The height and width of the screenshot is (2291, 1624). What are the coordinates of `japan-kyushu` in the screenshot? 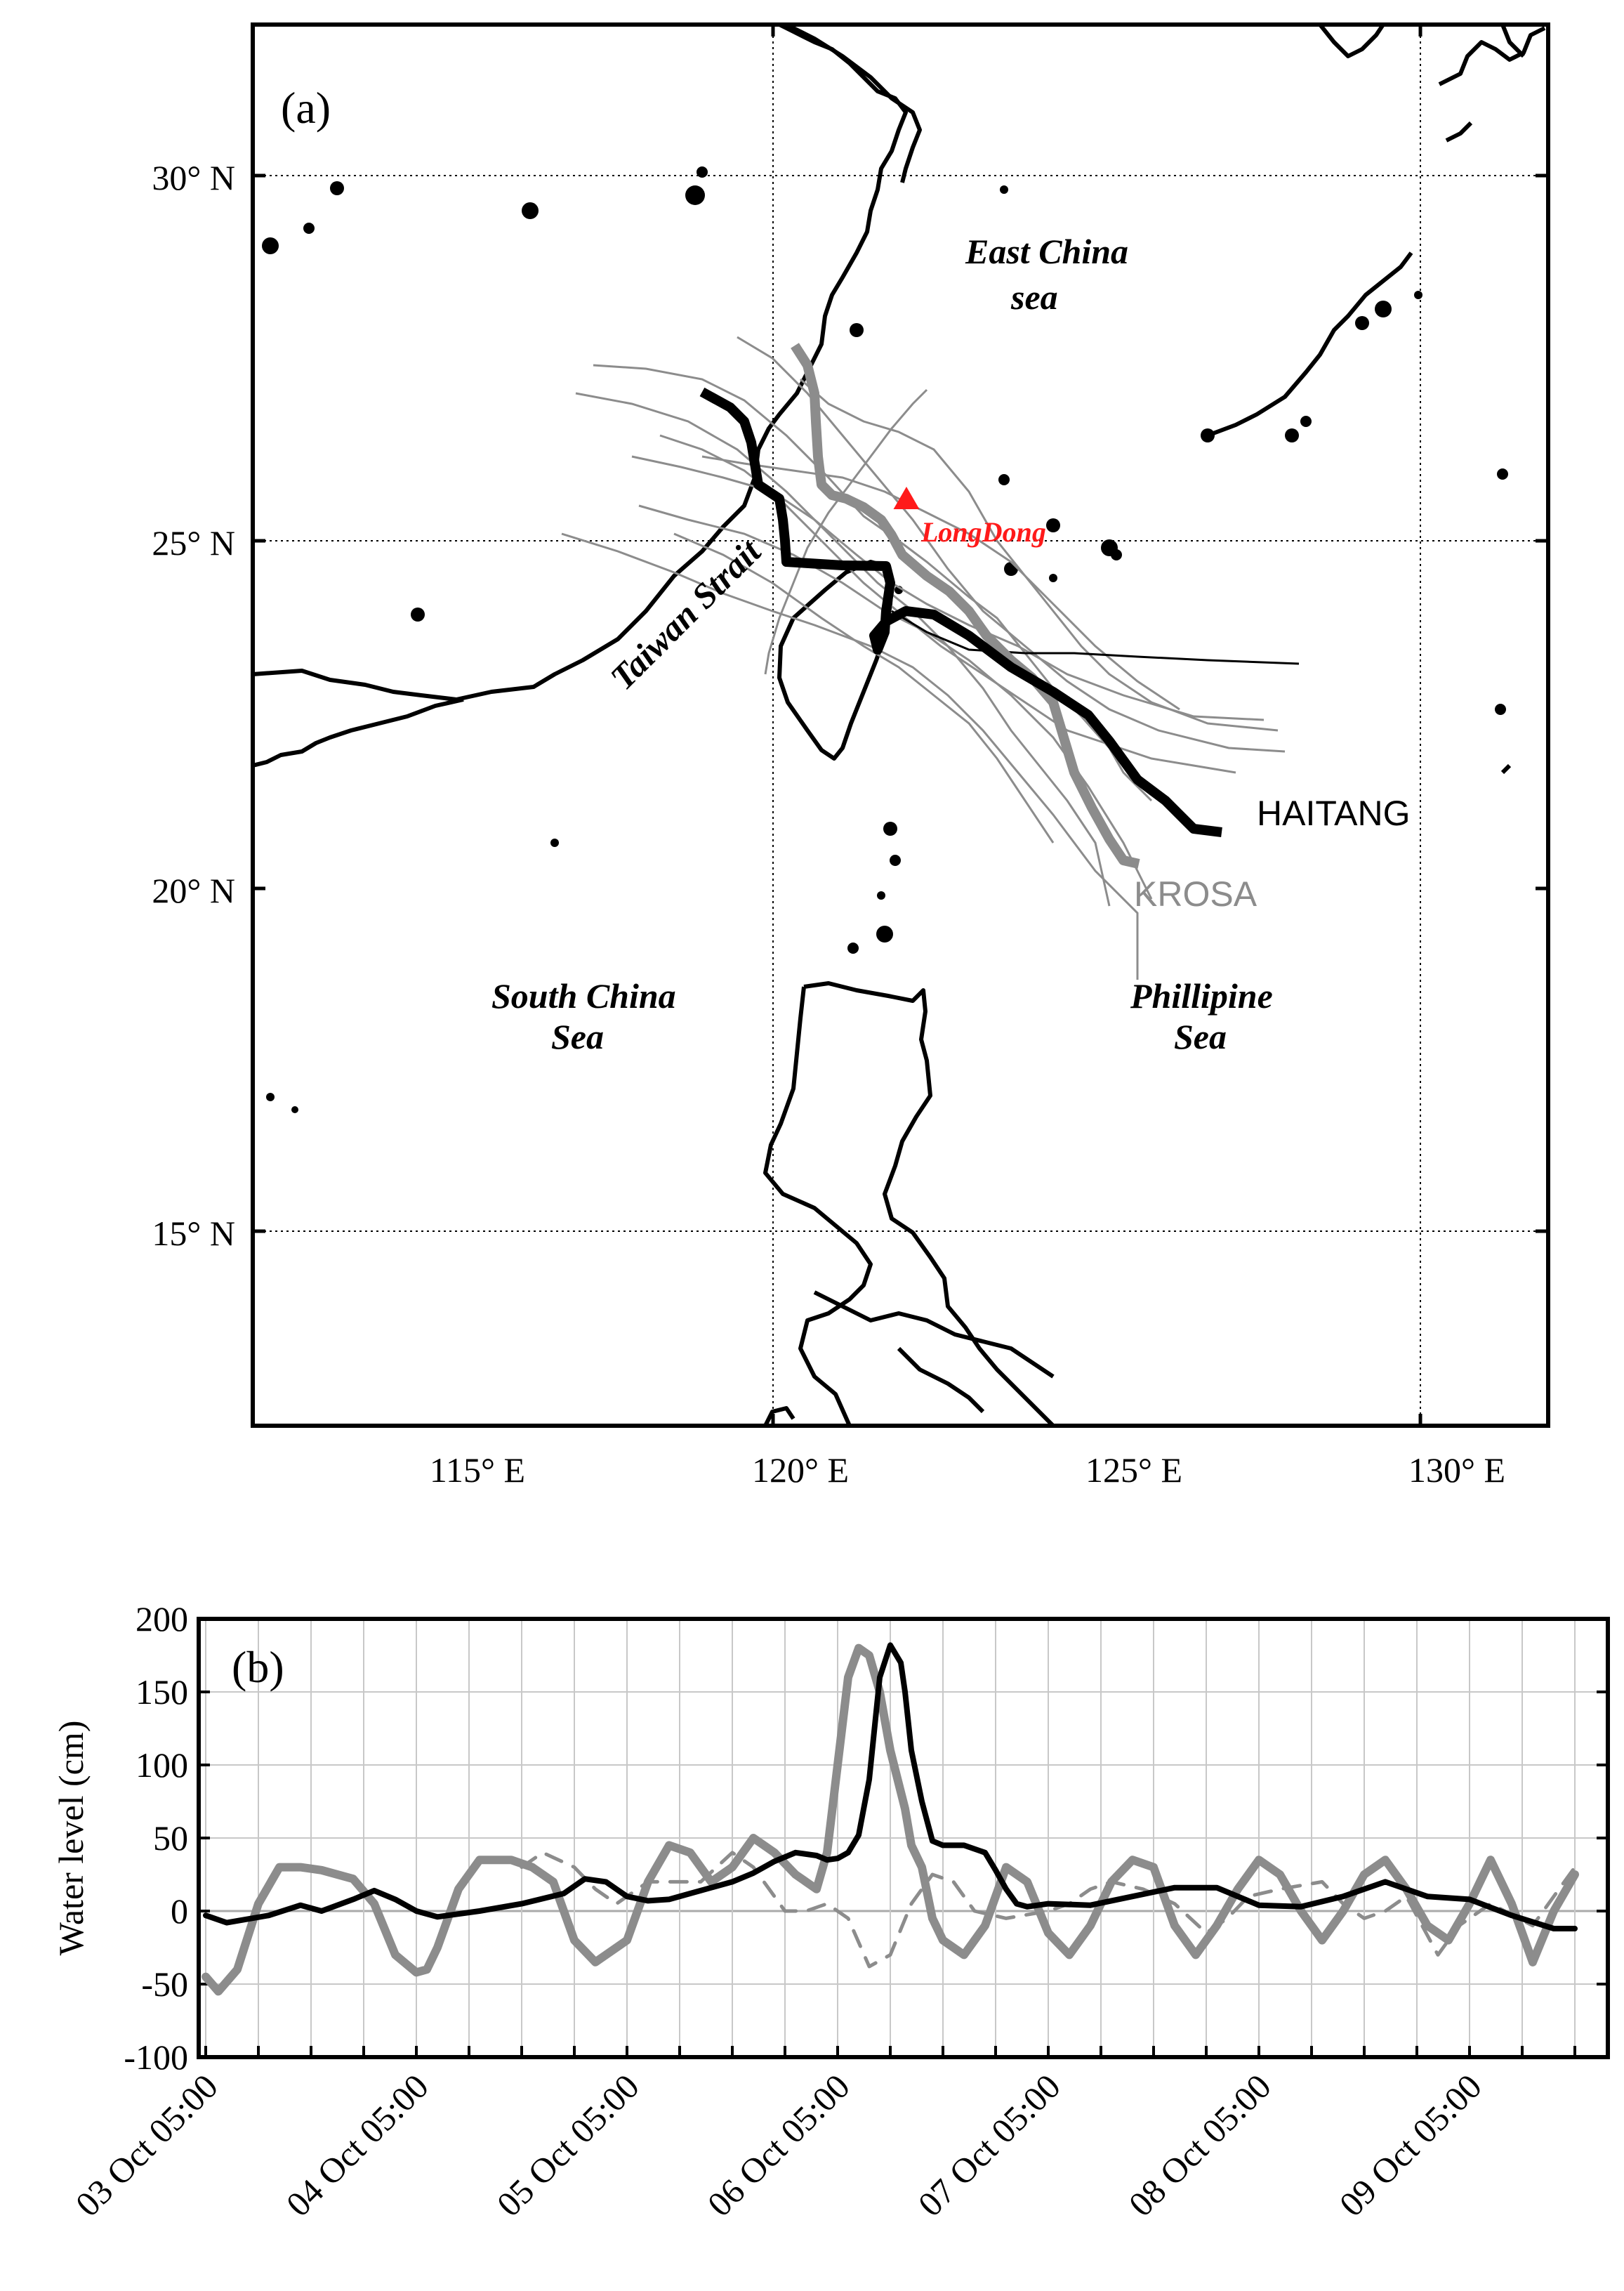 It's located at (1492, 400).